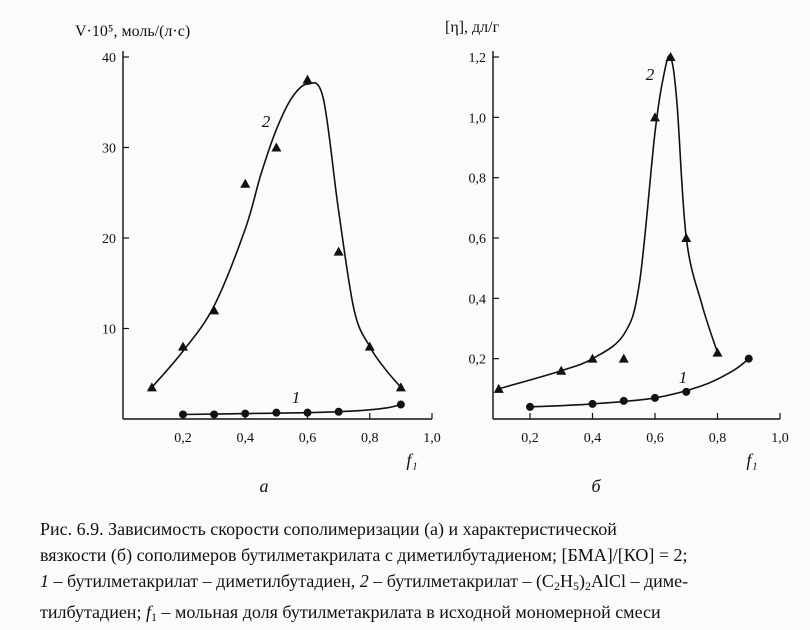  I want to click on y-axis-label: [η], дл/г, so click(472, 27).